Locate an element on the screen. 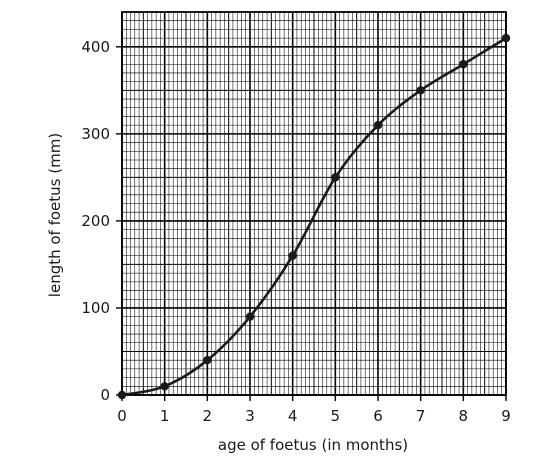  x-tick-label: 6 is located at coordinates (378, 416).